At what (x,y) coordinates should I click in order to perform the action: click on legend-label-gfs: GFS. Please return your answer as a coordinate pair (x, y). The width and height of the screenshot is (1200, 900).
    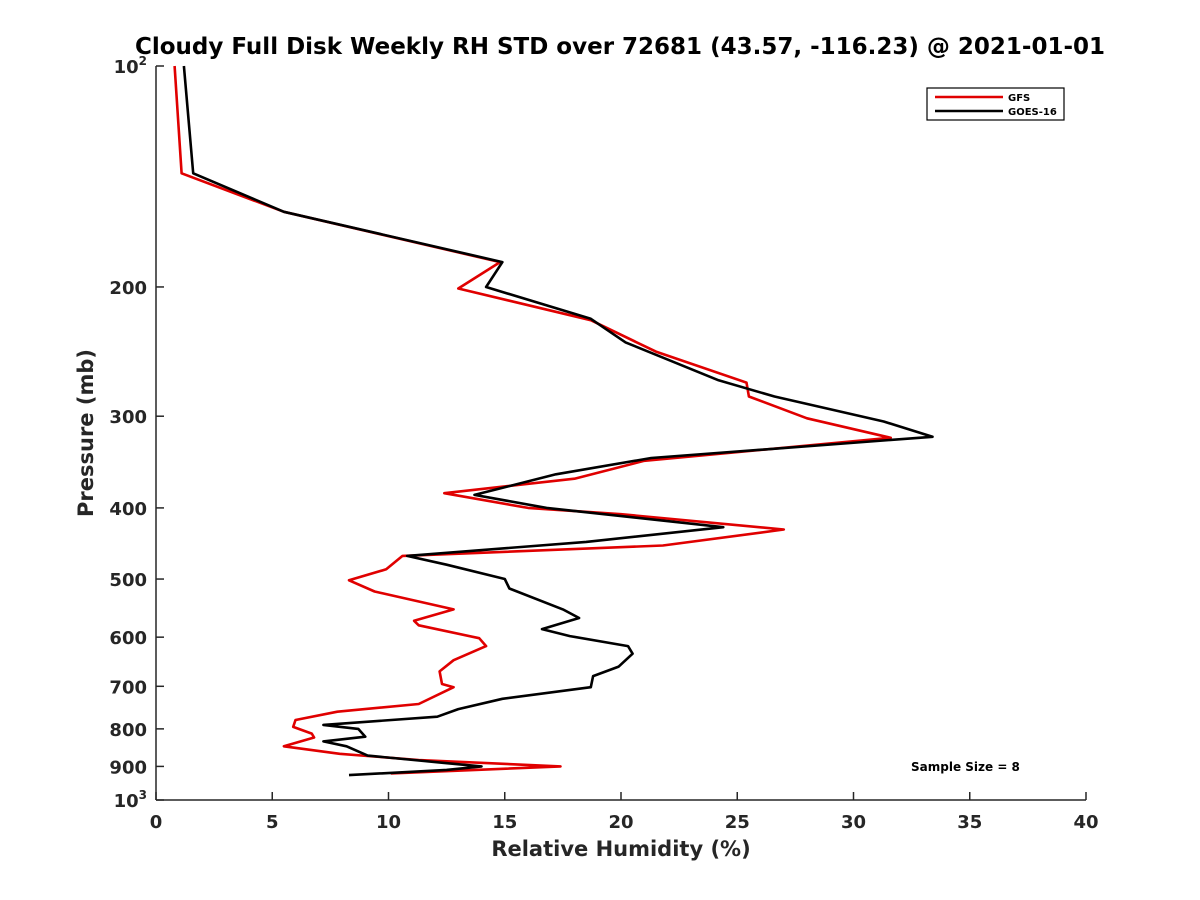
    Looking at the image, I should click on (1019, 98).